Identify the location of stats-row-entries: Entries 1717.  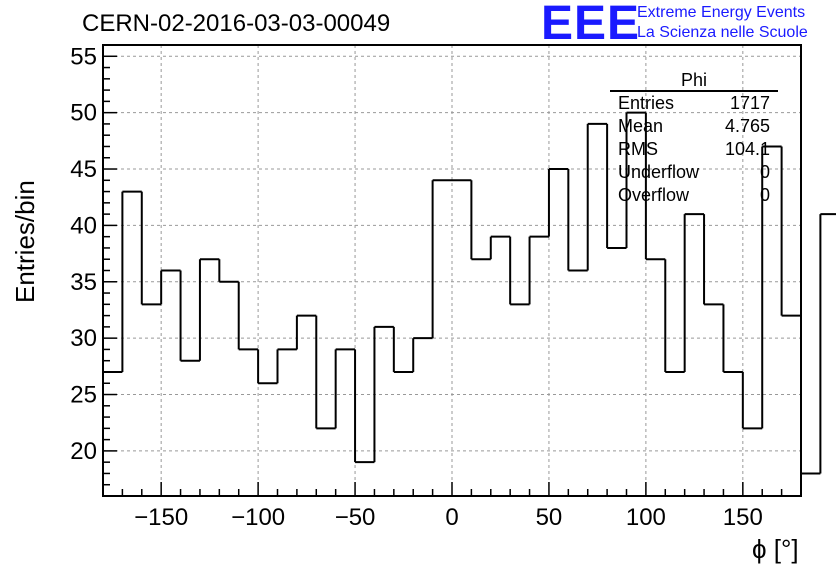
(694, 103).